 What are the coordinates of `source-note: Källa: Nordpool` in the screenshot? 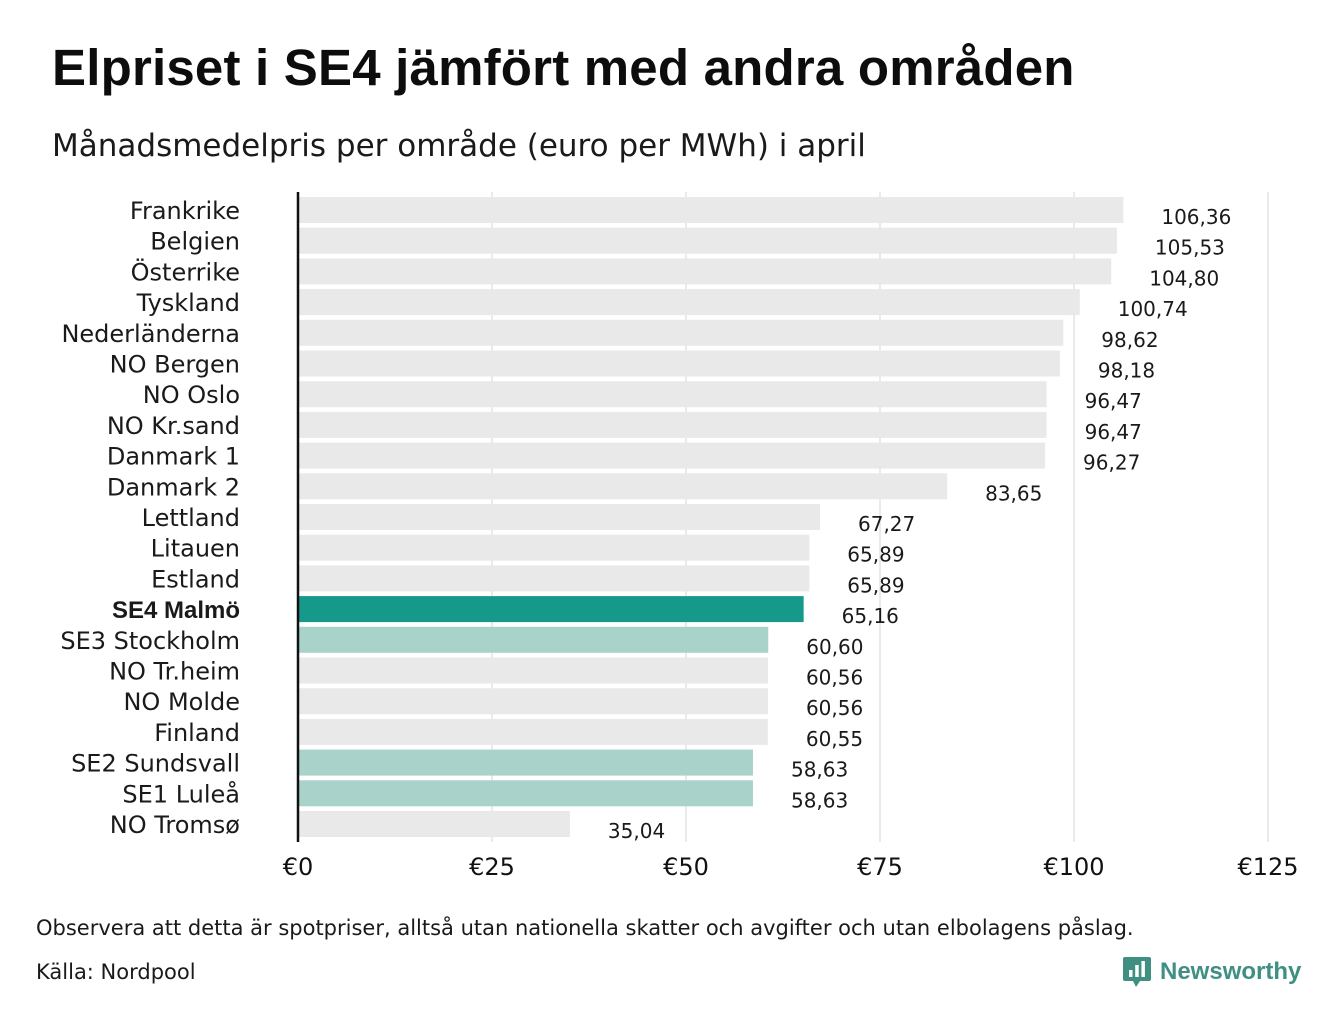 It's located at (116, 972).